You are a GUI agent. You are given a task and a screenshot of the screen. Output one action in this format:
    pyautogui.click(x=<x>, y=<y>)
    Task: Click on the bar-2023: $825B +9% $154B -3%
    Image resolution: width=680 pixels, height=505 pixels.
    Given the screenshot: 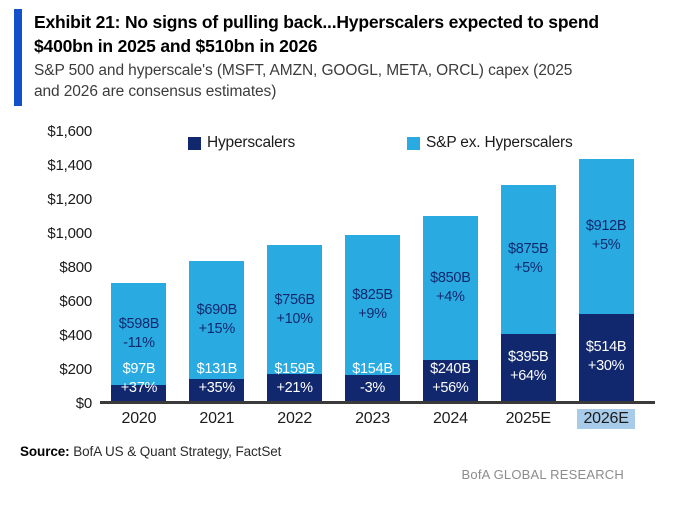 What is the action you would take?
    pyautogui.click(x=372, y=317)
    